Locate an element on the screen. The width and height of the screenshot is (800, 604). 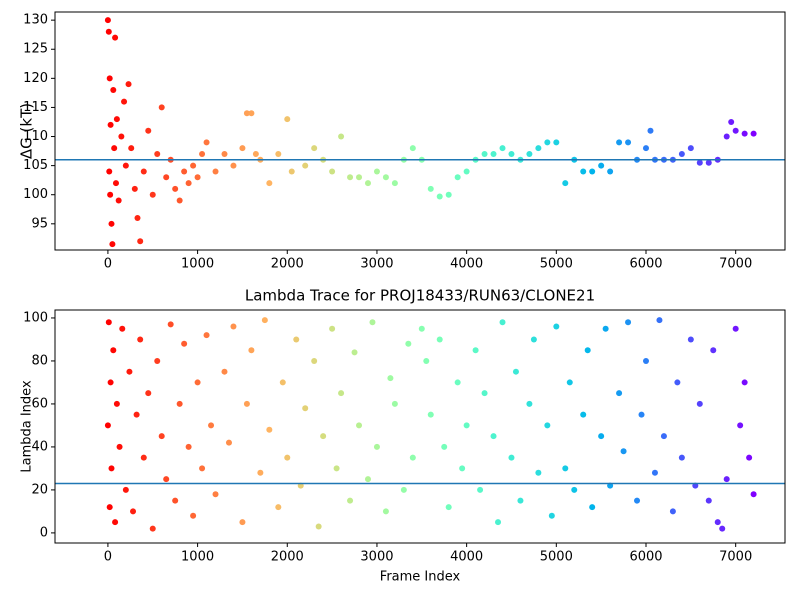
y-tick-label: 120 is located at coordinates (35, 78).